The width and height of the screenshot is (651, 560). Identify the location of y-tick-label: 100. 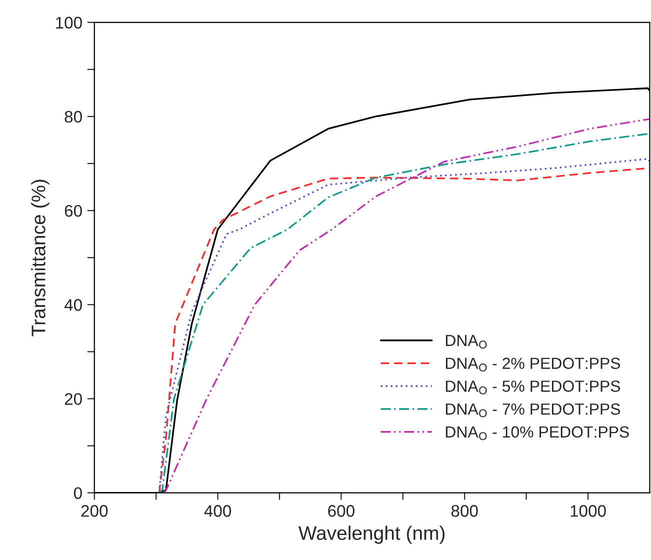
(69, 22).